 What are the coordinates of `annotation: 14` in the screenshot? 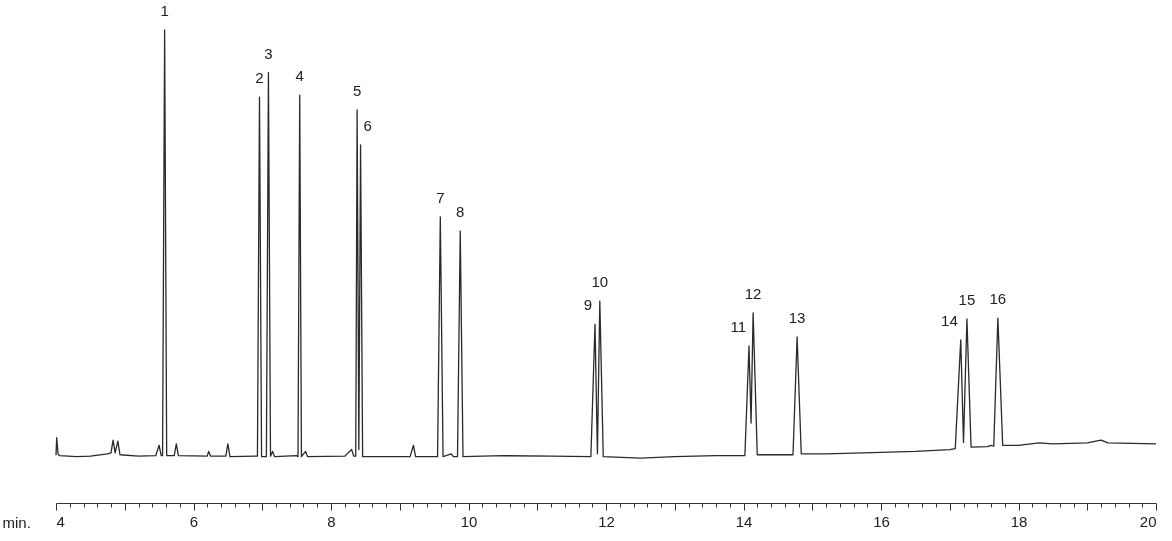 It's located at (949, 320).